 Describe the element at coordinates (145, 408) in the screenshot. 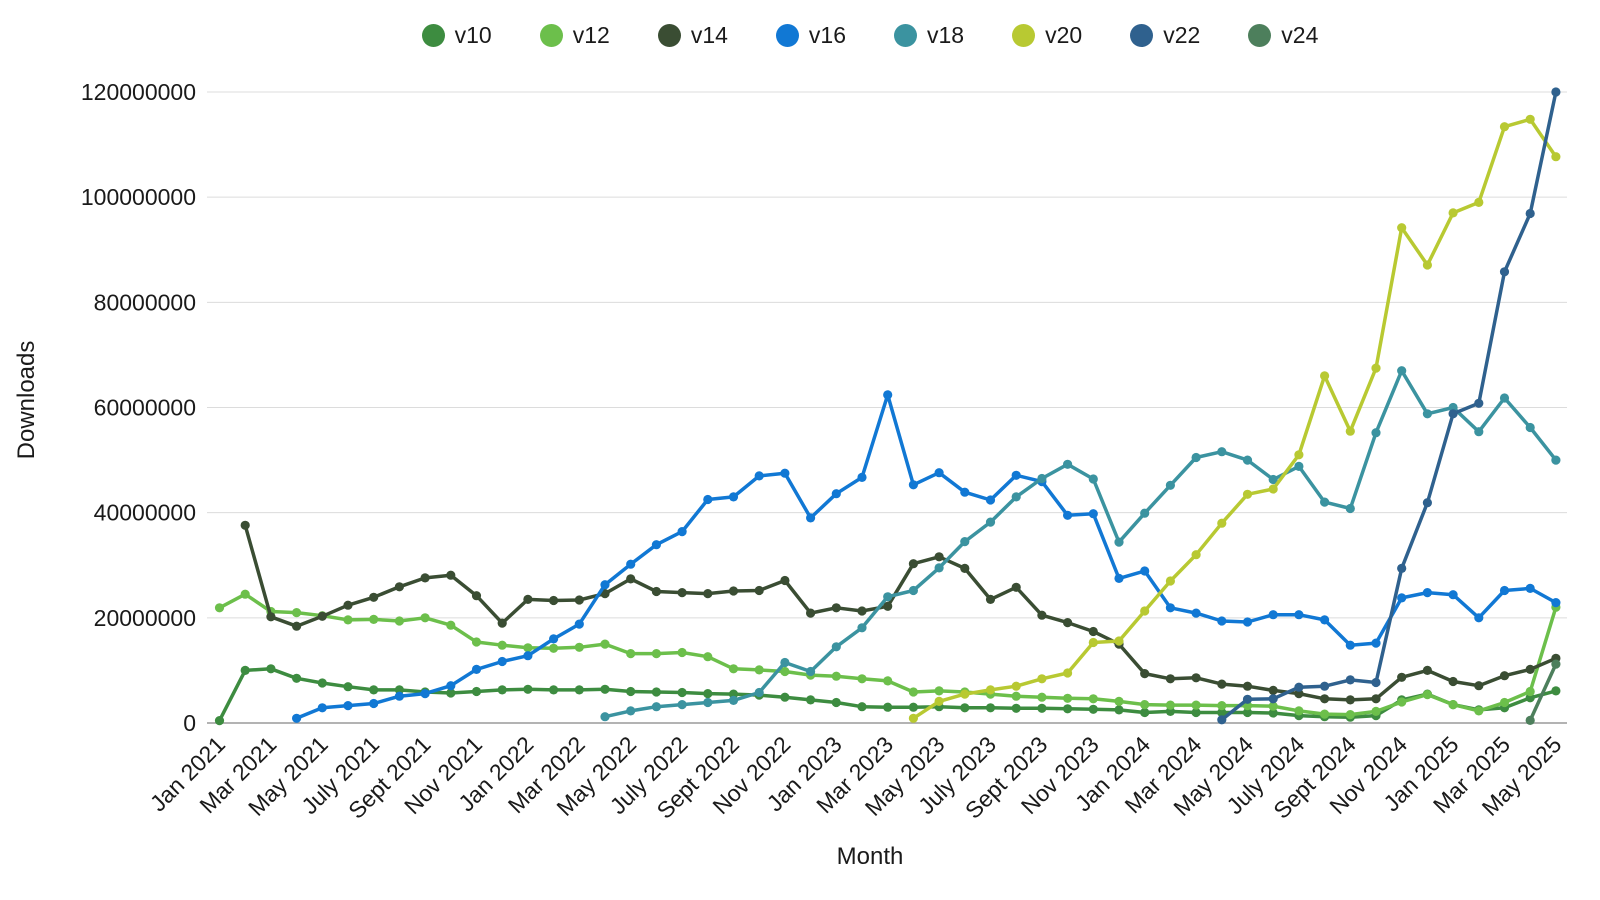

I see `y-tick-label: 60000000` at that location.